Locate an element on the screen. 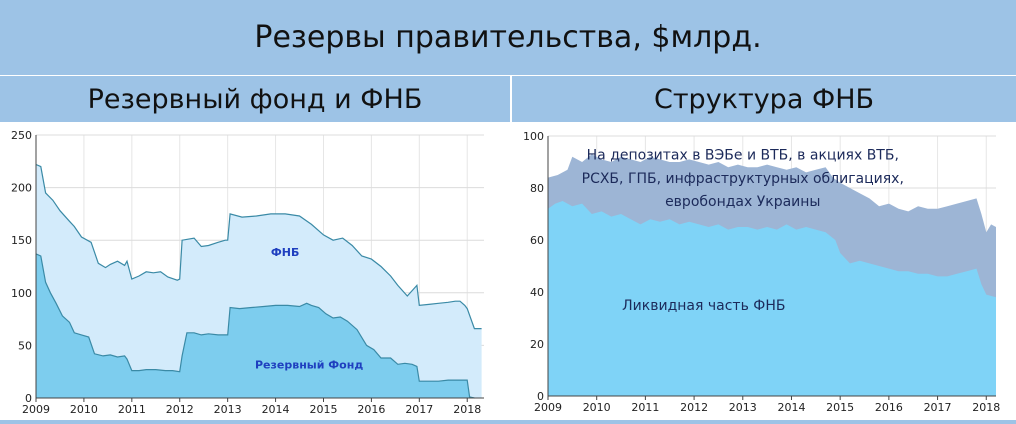 This screenshot has height=424, width=1016. left-xtick-label-3: 2012 is located at coordinates (180, 409).